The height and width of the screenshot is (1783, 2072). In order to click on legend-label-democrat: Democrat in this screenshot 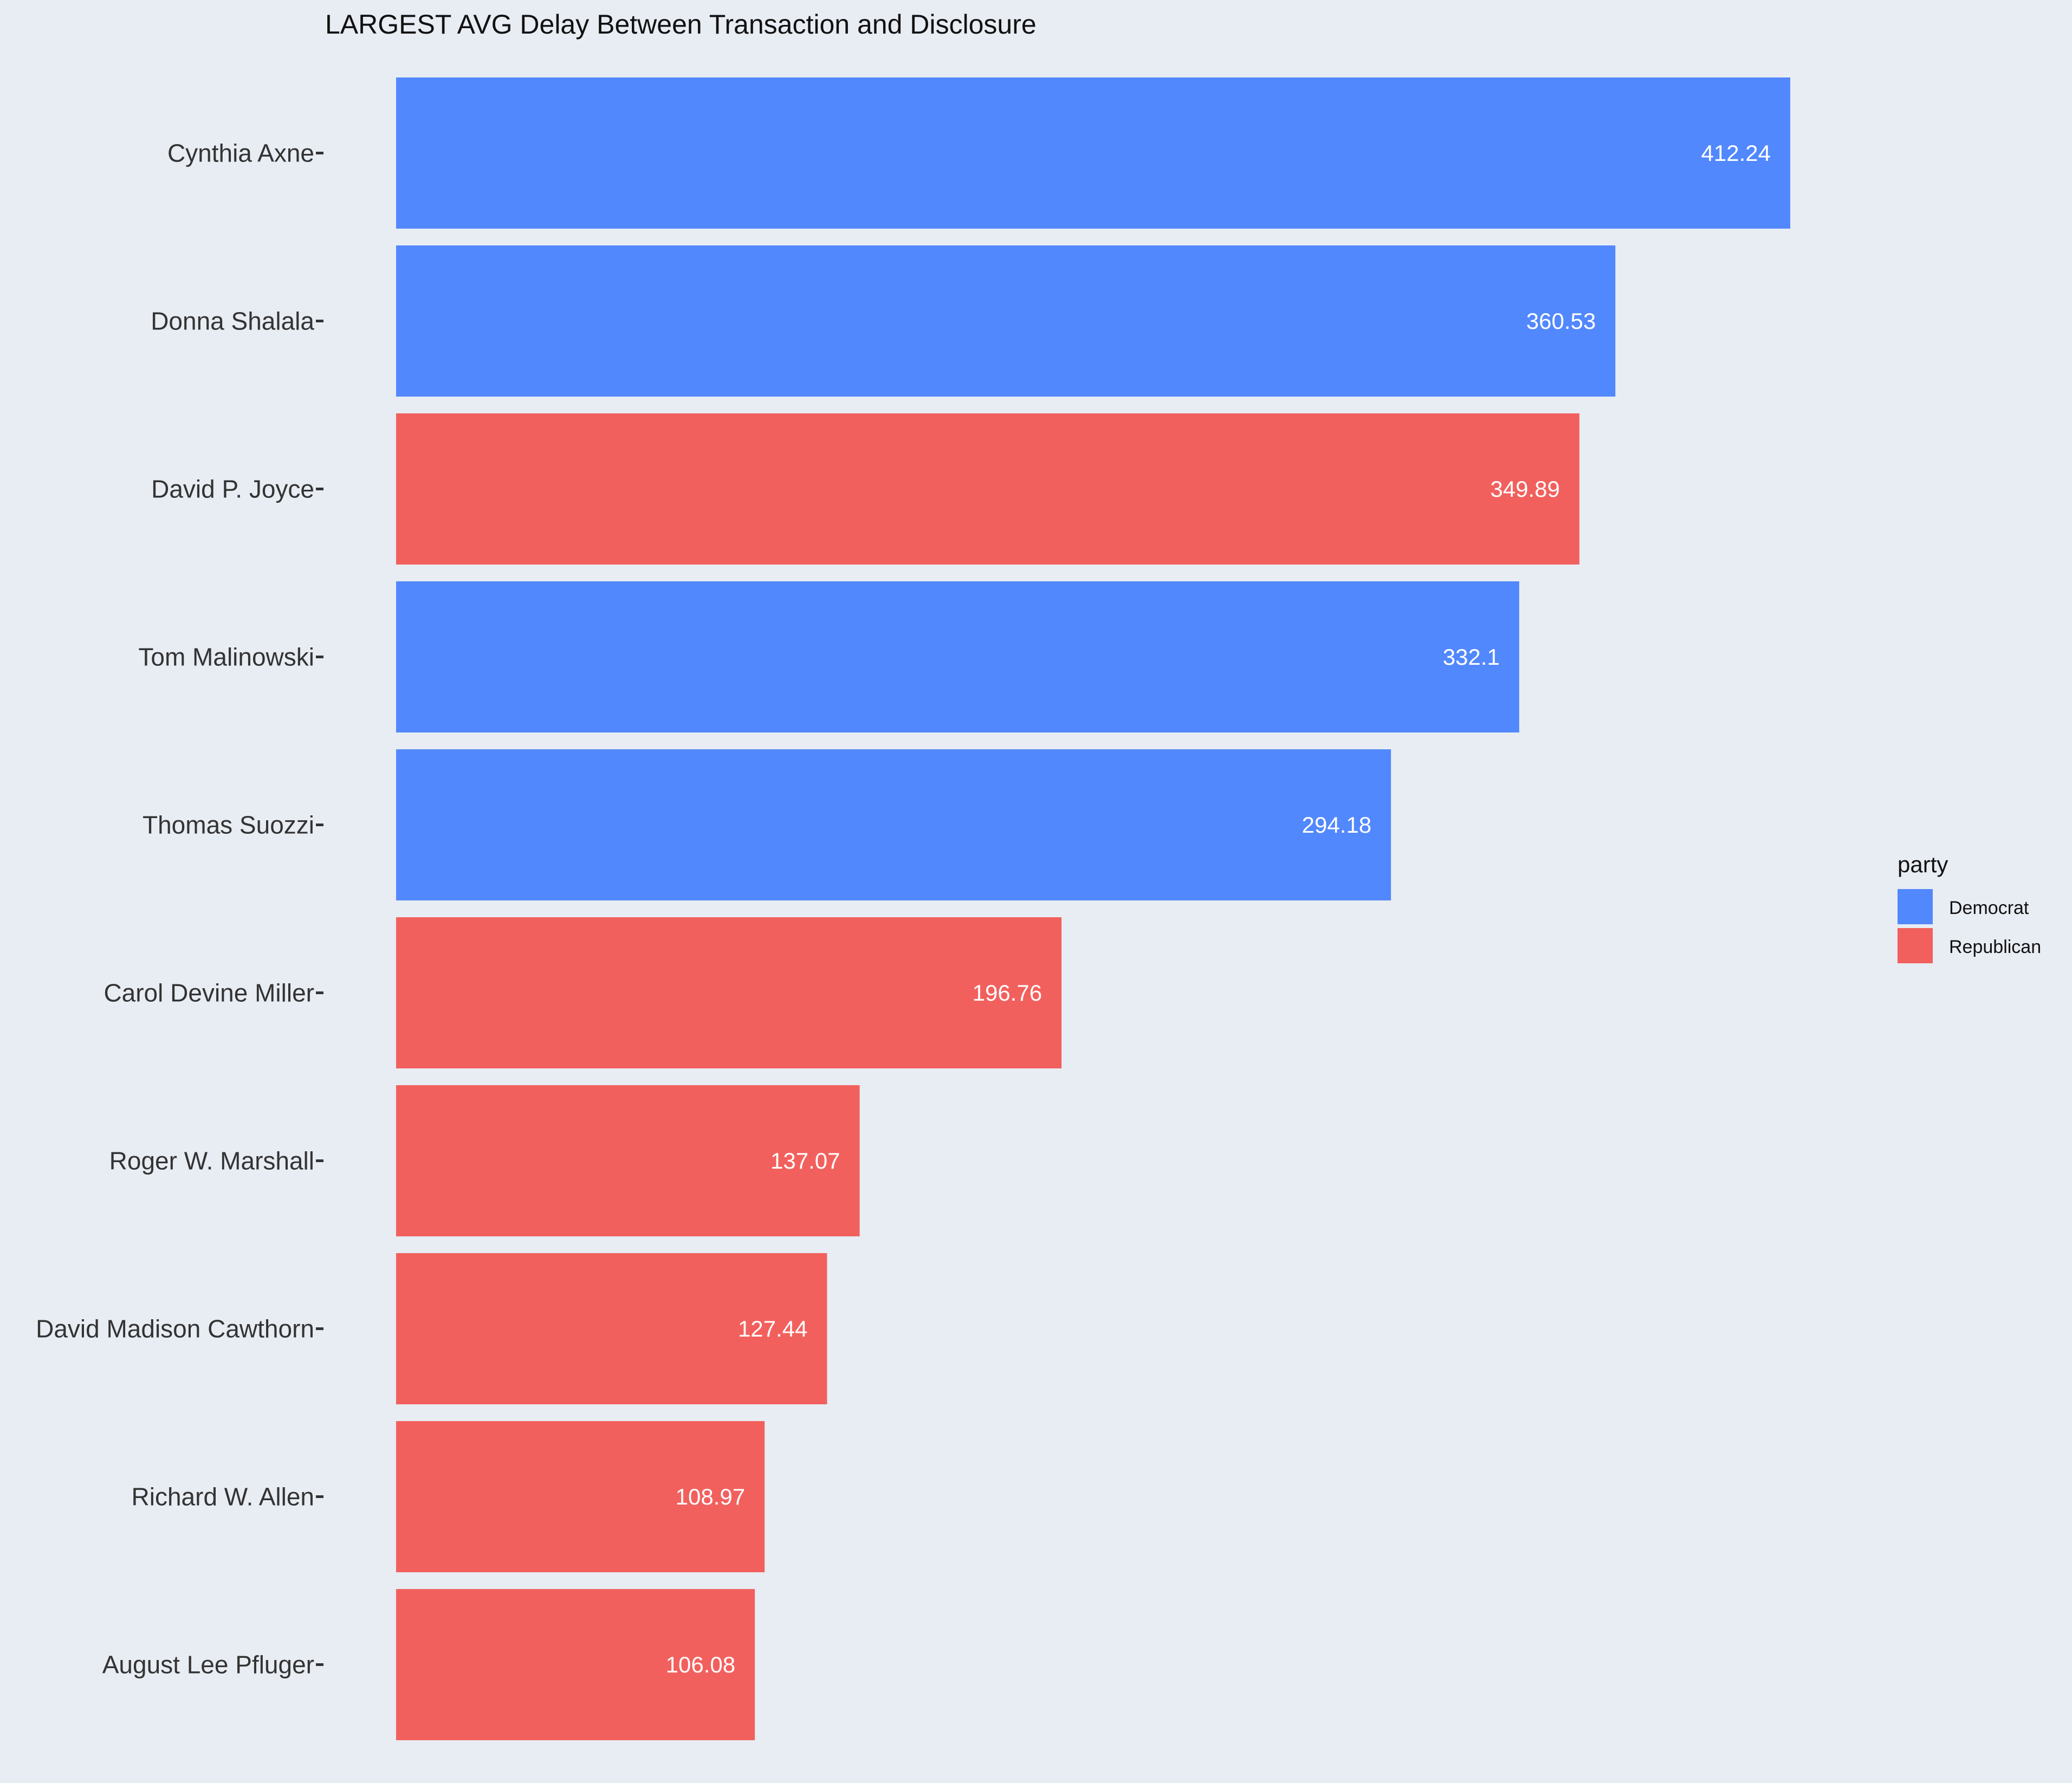, I will do `click(1989, 908)`.